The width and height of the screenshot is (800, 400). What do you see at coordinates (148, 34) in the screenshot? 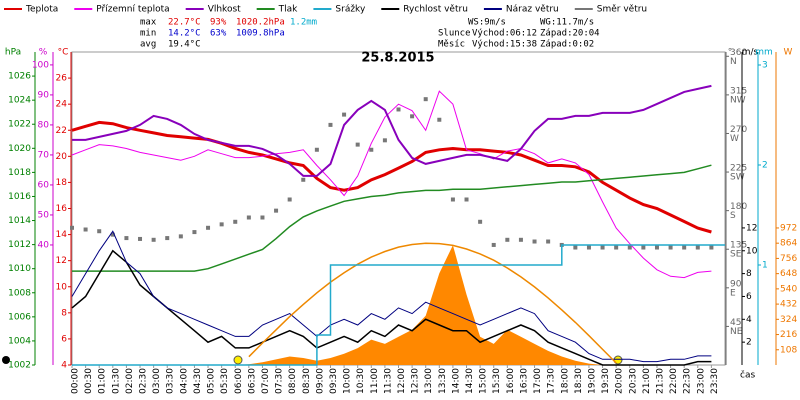
I see `stat-text: min` at bounding box center [148, 34].